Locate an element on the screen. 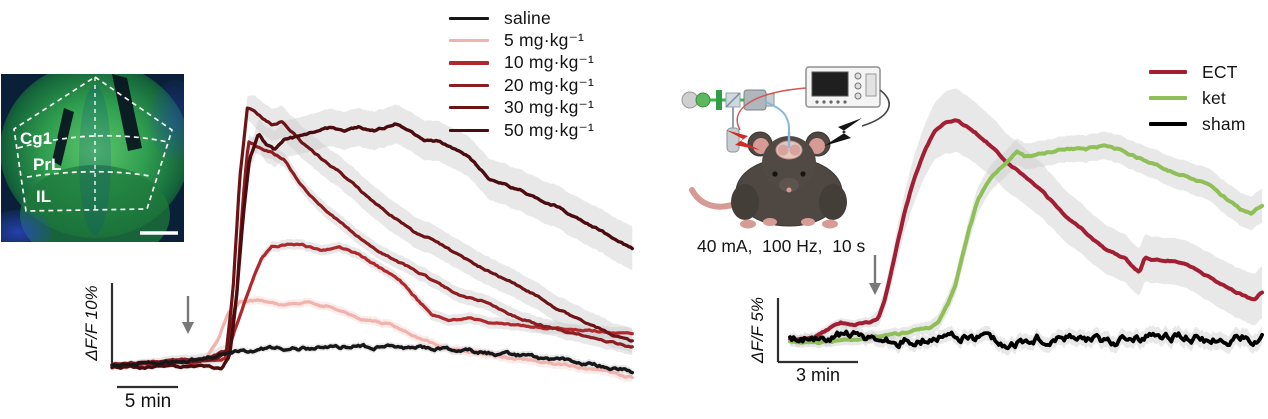 The height and width of the screenshot is (419, 1268). legend-swatch-sham is located at coordinates (1168, 124).